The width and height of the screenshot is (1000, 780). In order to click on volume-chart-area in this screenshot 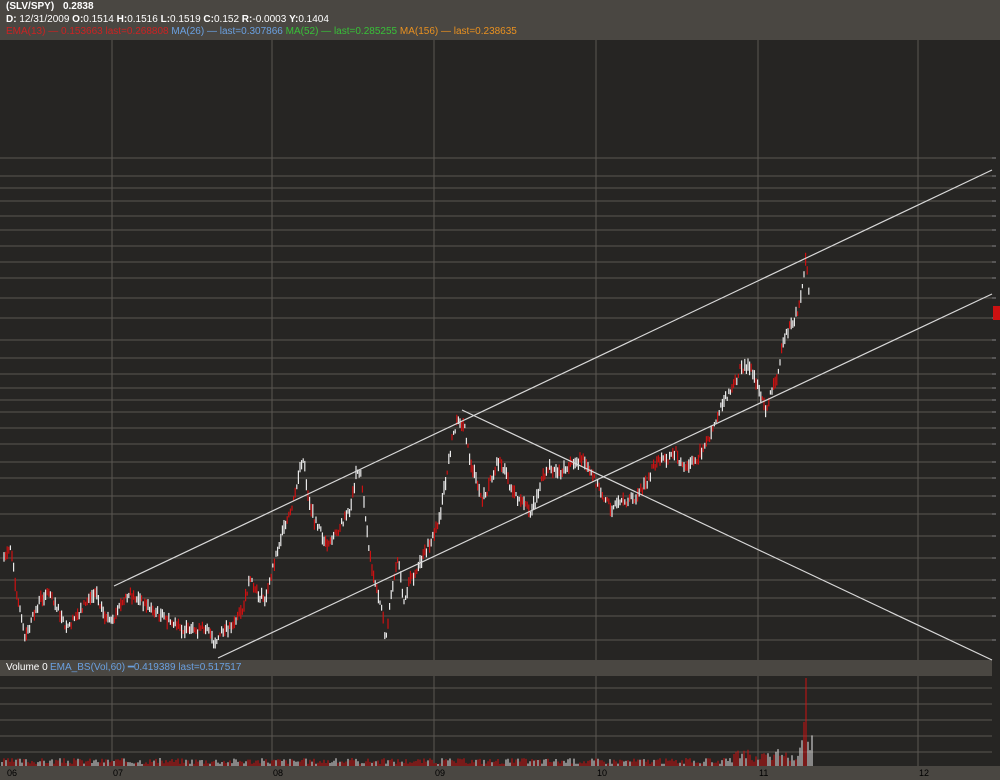, I will do `click(496, 721)`.